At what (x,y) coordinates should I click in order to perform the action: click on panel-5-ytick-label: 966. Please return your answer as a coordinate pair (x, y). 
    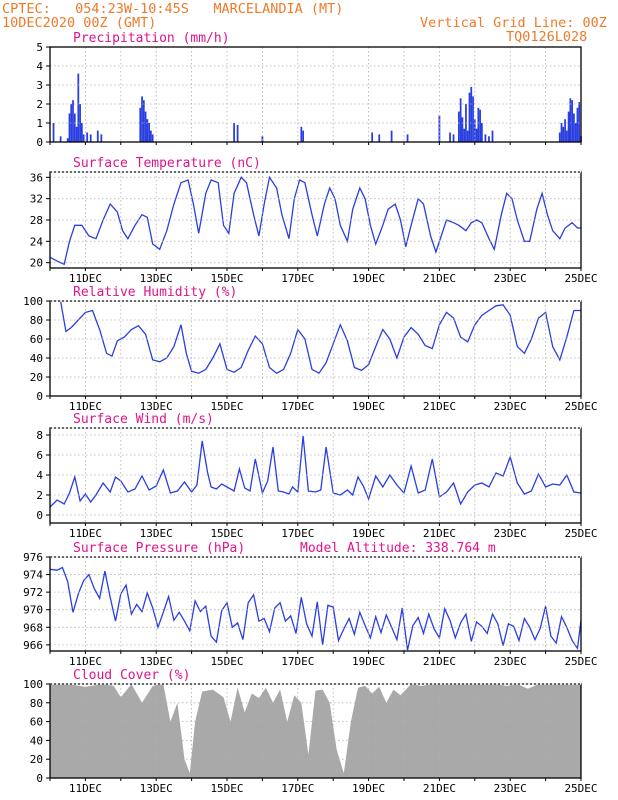
    Looking at the image, I should click on (33, 645).